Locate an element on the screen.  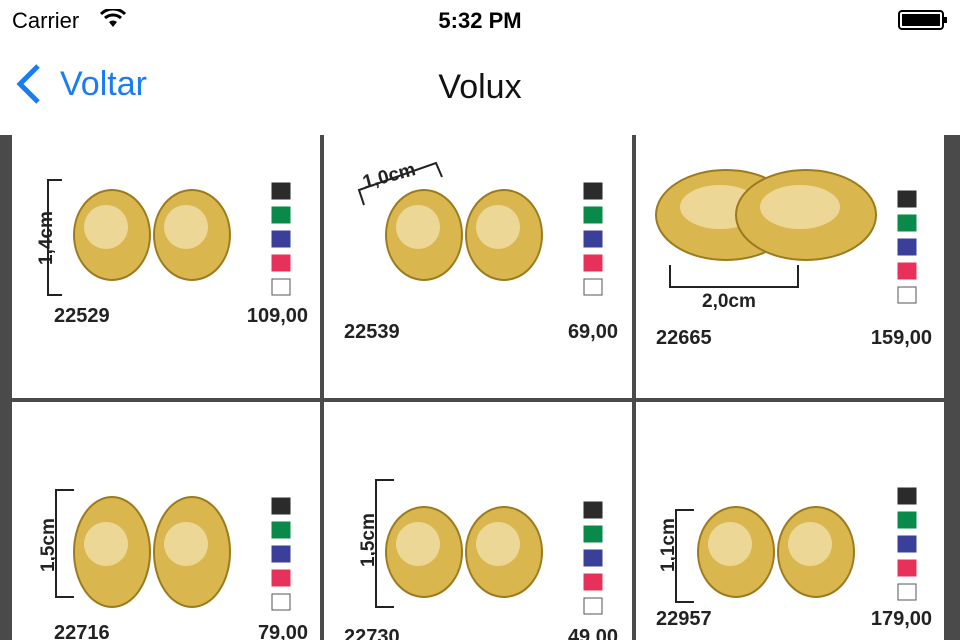
carrier: Carrier is located at coordinates (46, 20).